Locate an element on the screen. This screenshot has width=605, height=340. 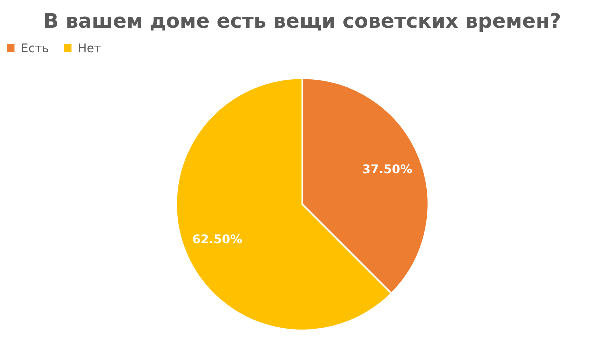
data-label: 37.50% is located at coordinates (387, 169).